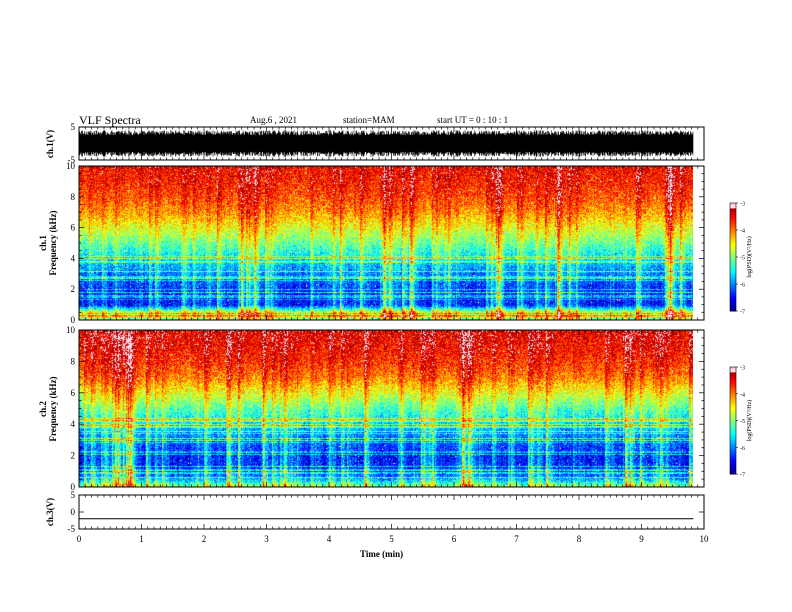  What do you see at coordinates (141, 539) in the screenshot?
I see `x-tick-label: 1` at bounding box center [141, 539].